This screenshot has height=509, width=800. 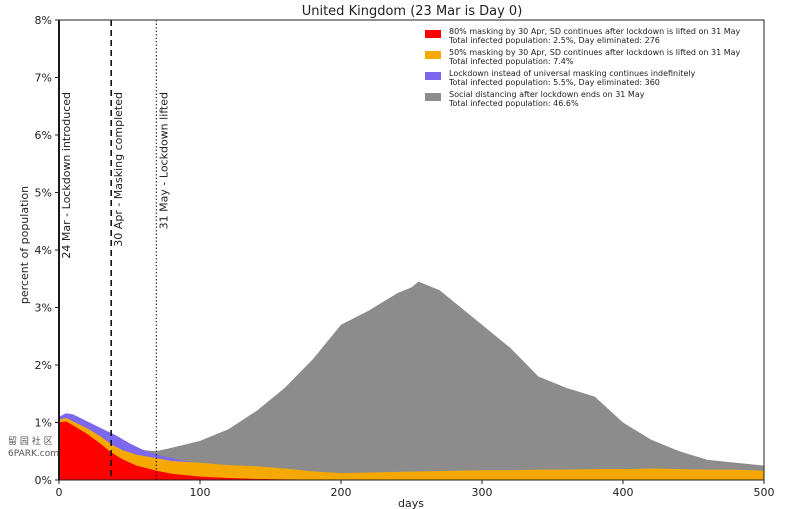 What do you see at coordinates (411, 503) in the screenshot?
I see `x-axis-label: days` at bounding box center [411, 503].